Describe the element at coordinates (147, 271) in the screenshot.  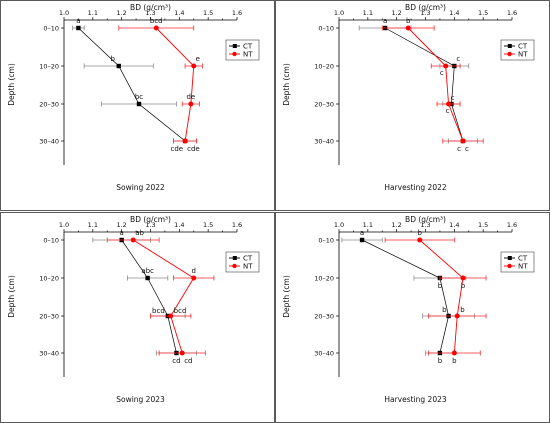
I see `significance-label: abc` at that location.